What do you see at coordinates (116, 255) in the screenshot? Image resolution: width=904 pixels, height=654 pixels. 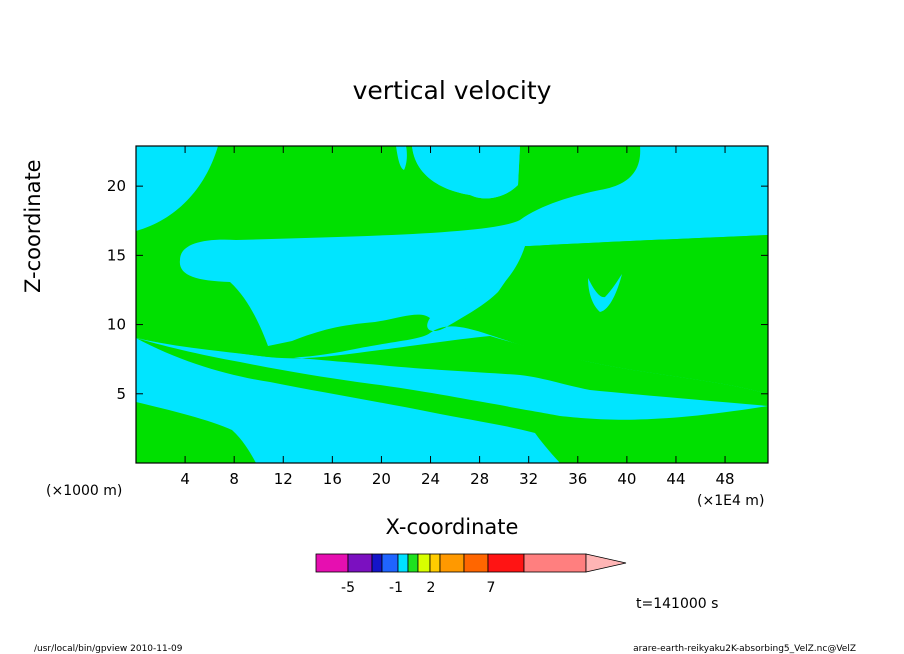 I see `y-tick-label: 15` at bounding box center [116, 255].